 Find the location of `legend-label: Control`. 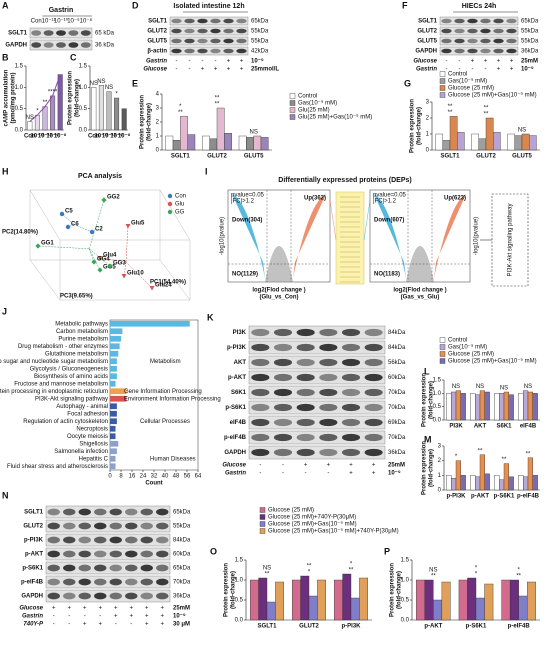

legend-label: Control is located at coordinates (457, 341).